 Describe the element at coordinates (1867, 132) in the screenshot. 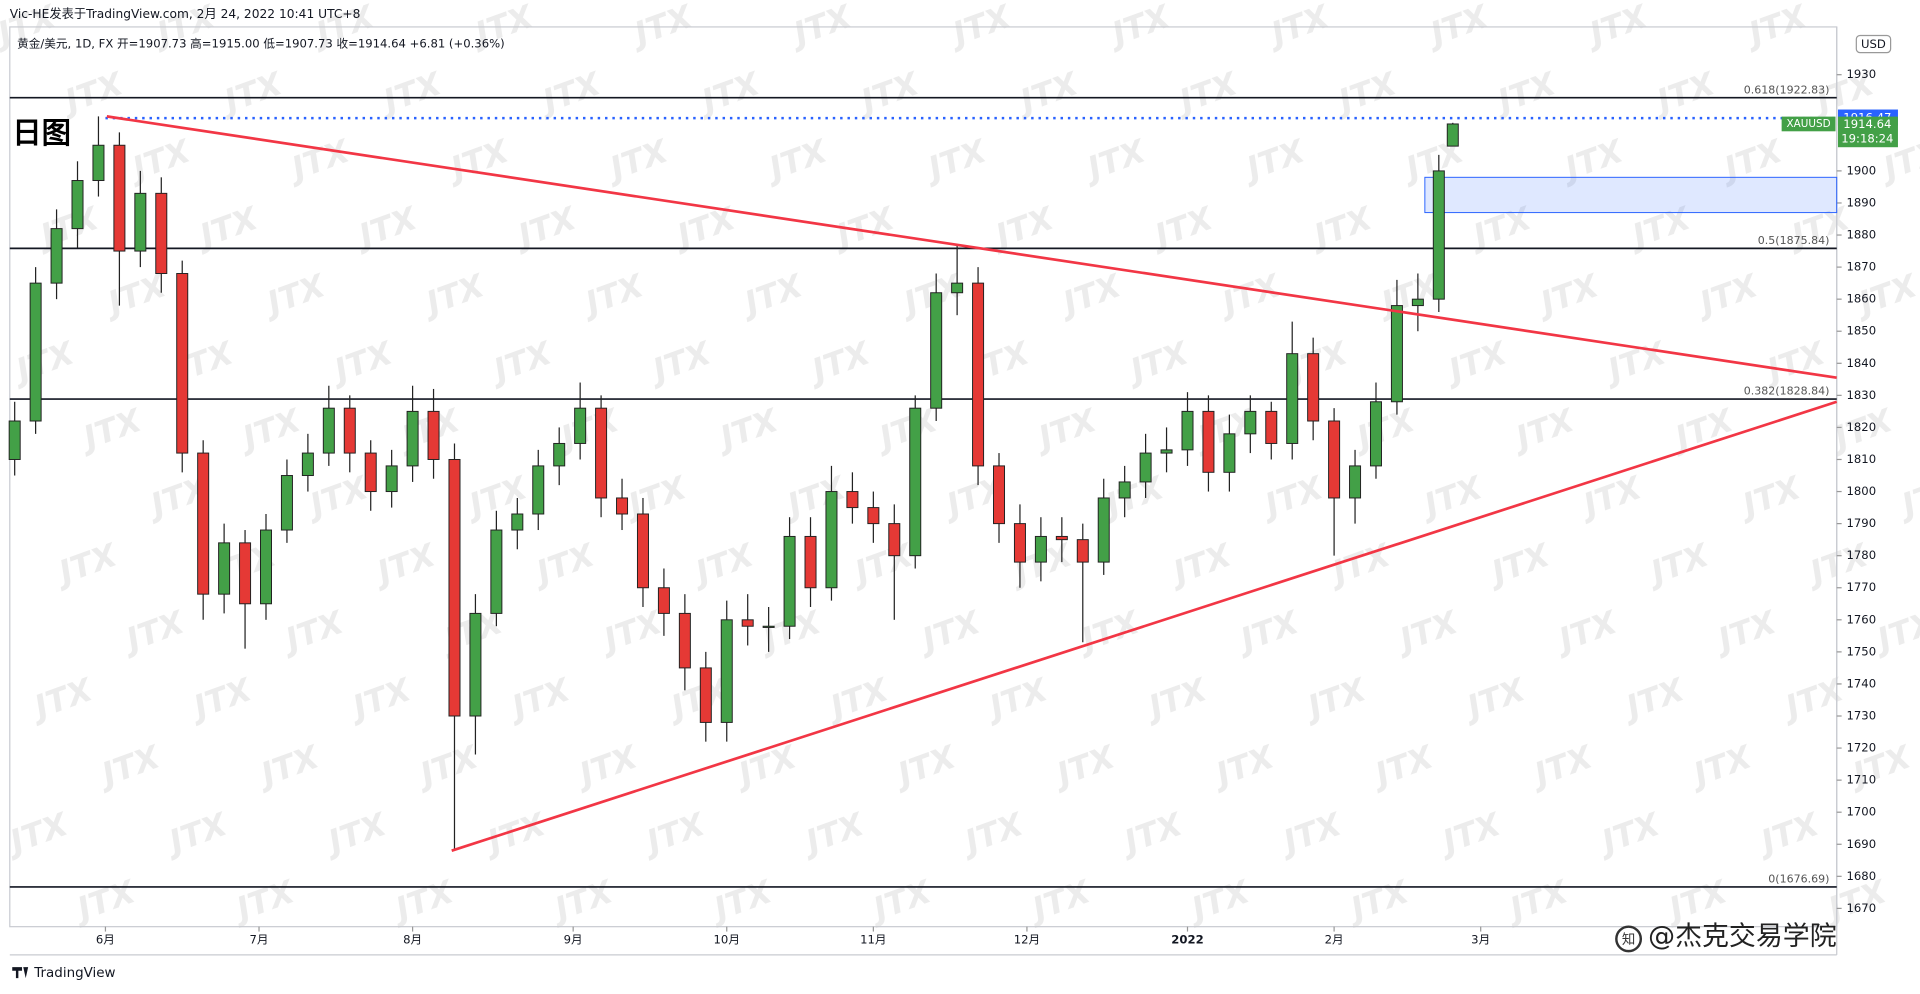

I see `last-price-box` at that location.